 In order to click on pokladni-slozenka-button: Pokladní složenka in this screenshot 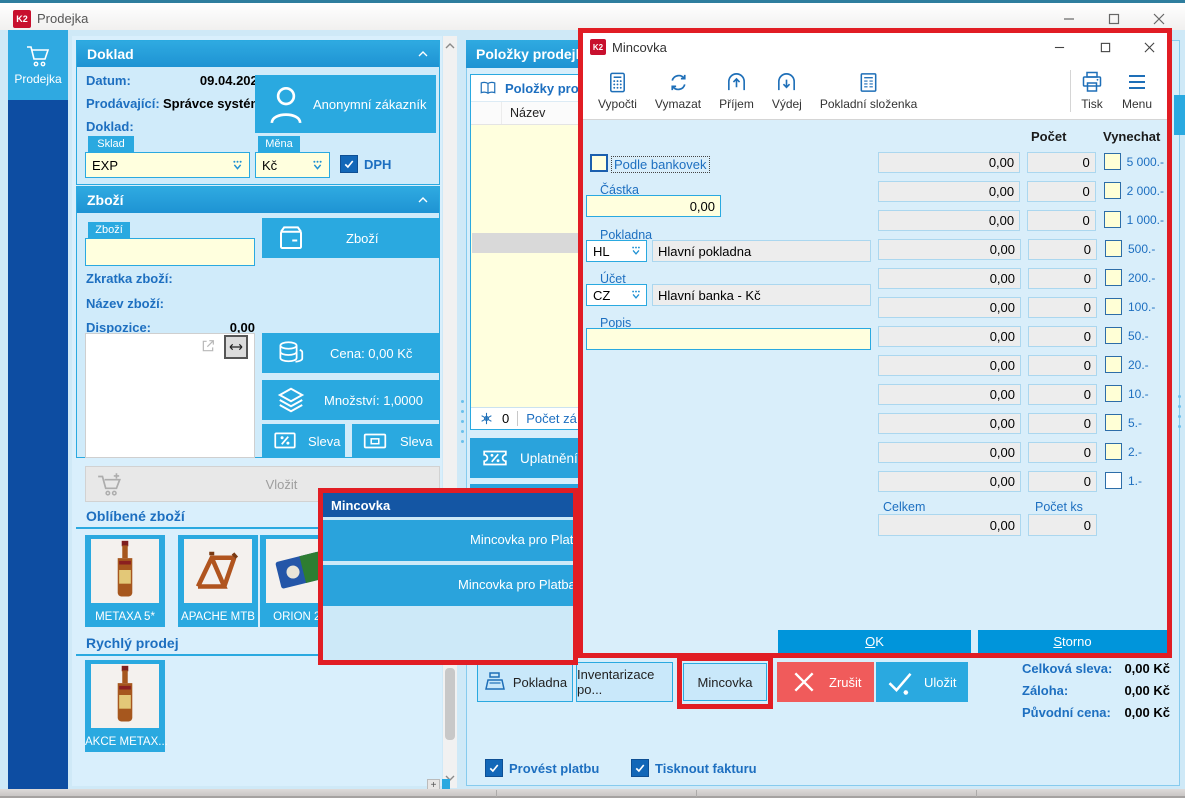, I will do `click(868, 91)`.